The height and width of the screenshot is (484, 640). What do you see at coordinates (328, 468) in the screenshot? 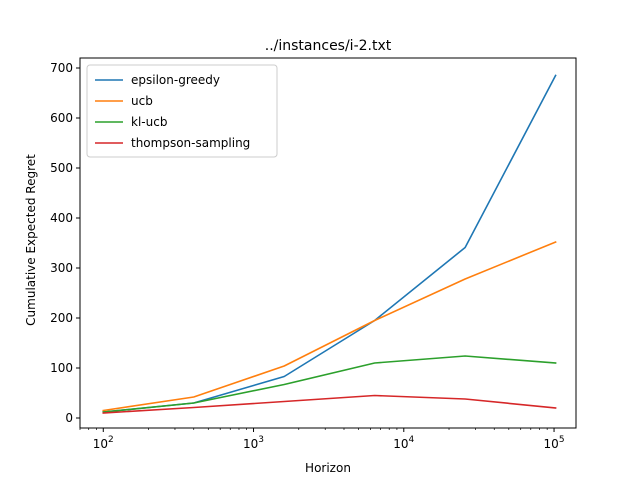
I see `x-axis-label: Horizon` at bounding box center [328, 468].